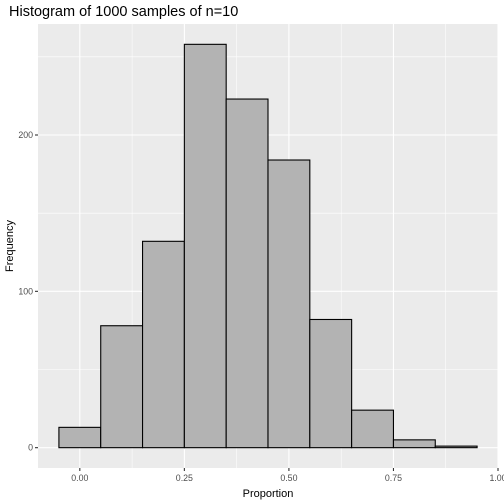 The width and height of the screenshot is (504, 504). Describe the element at coordinates (268, 494) in the screenshot. I see `x-axis-title: Proportion` at that location.